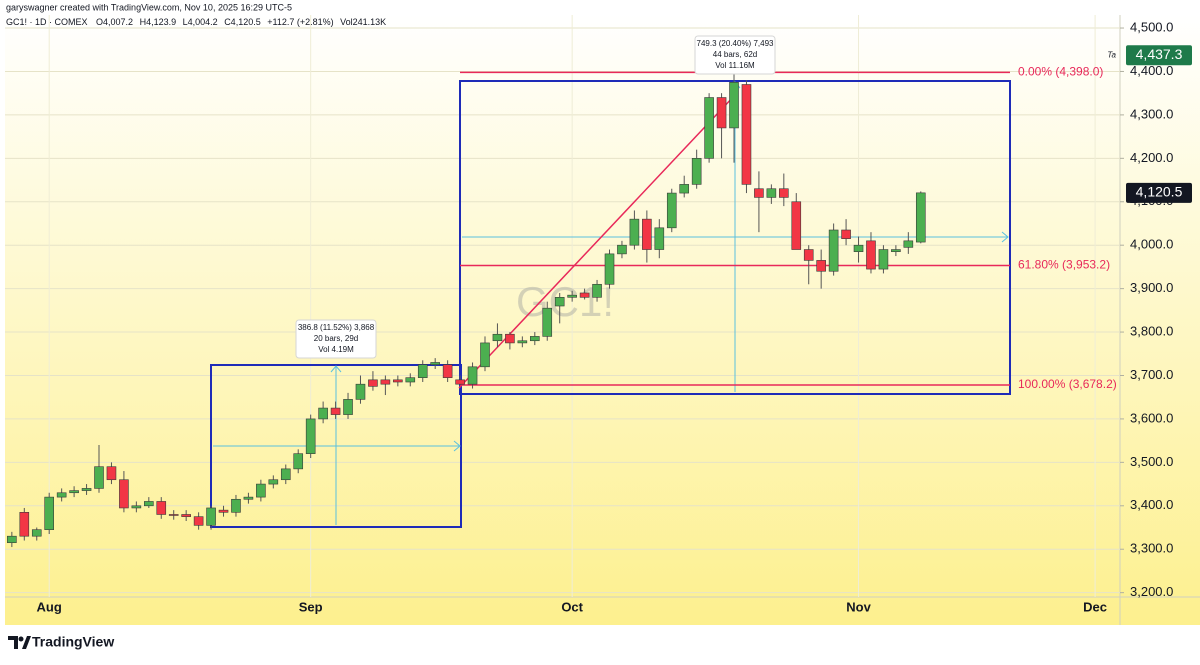  Describe the element at coordinates (1151, 26) in the screenshot. I see `y-tick-label: 4,500.0` at that location.